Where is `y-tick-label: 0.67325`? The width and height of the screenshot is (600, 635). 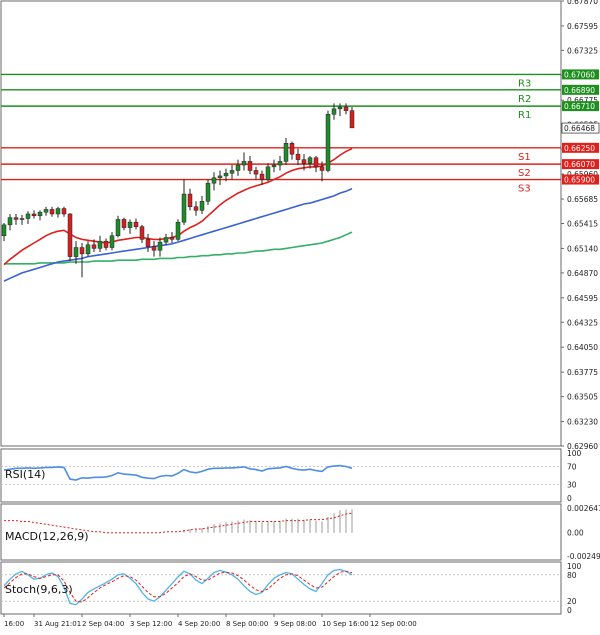
y-tick-label: 0.67325 is located at coordinates (582, 50).